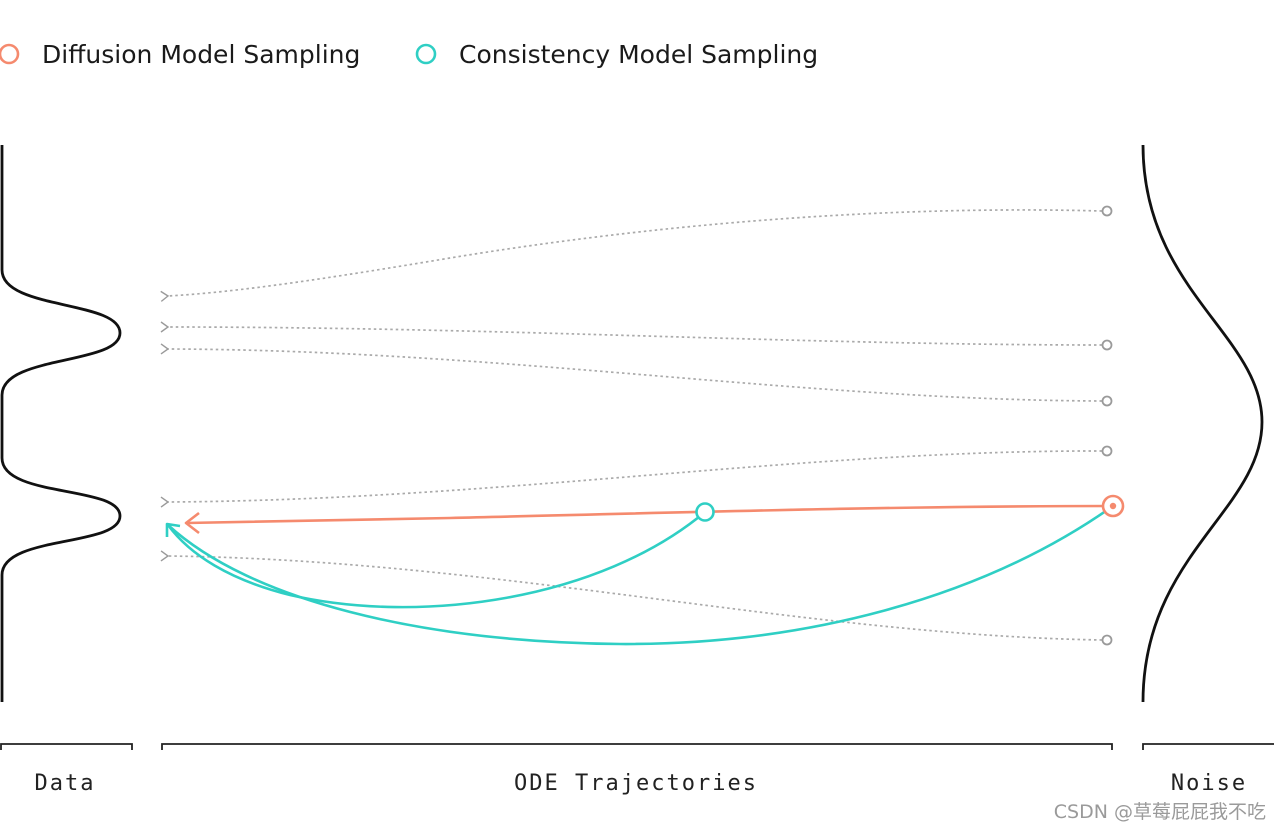  What do you see at coordinates (66, 746) in the screenshot?
I see `data-bracket` at bounding box center [66, 746].